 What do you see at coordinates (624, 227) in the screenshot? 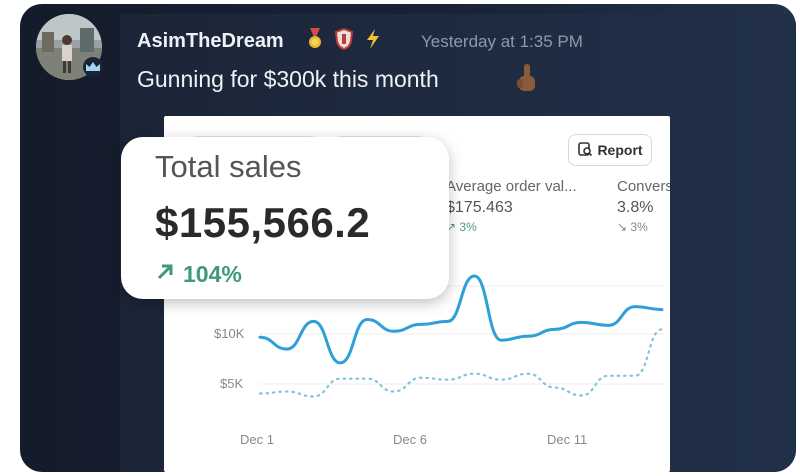
I see `arrow-down-right-icon: ↘` at bounding box center [624, 227].